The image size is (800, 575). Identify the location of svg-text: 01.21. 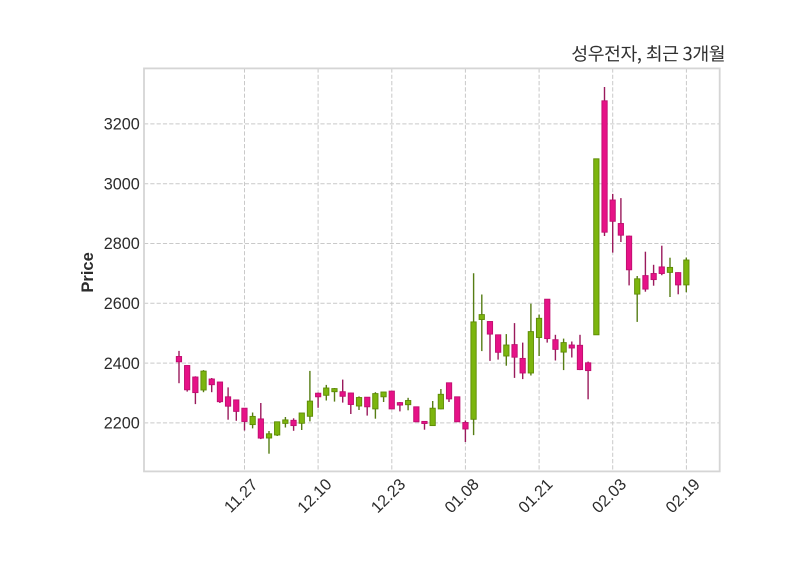
(535, 495).